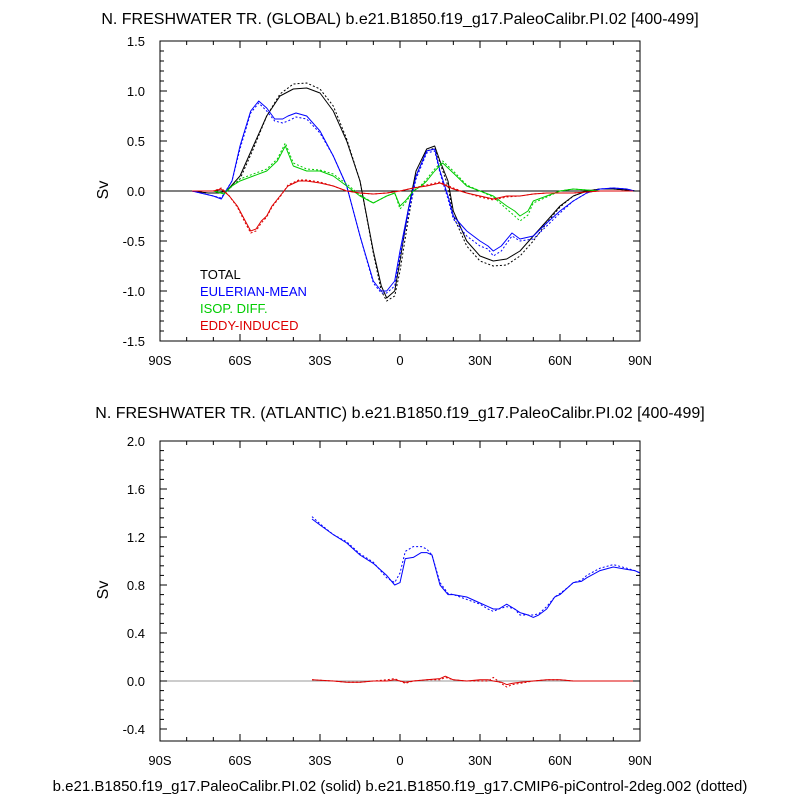 The width and height of the screenshot is (800, 800). I want to click on chart-atlantic-x-tick-label: 90S, so click(159, 760).